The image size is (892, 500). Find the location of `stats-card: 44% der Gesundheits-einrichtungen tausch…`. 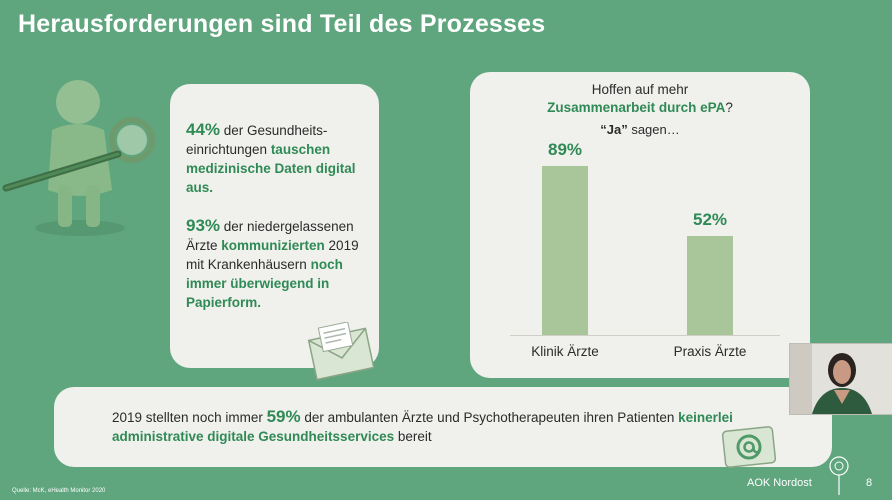

stats-card: 44% der Gesundheits-einrichtungen tausch… is located at coordinates (274, 226).